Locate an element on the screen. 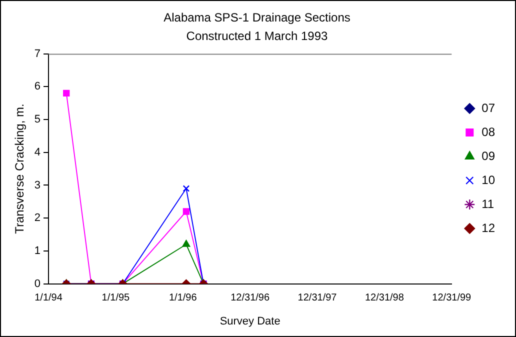  legend-label: 08 is located at coordinates (489, 131).